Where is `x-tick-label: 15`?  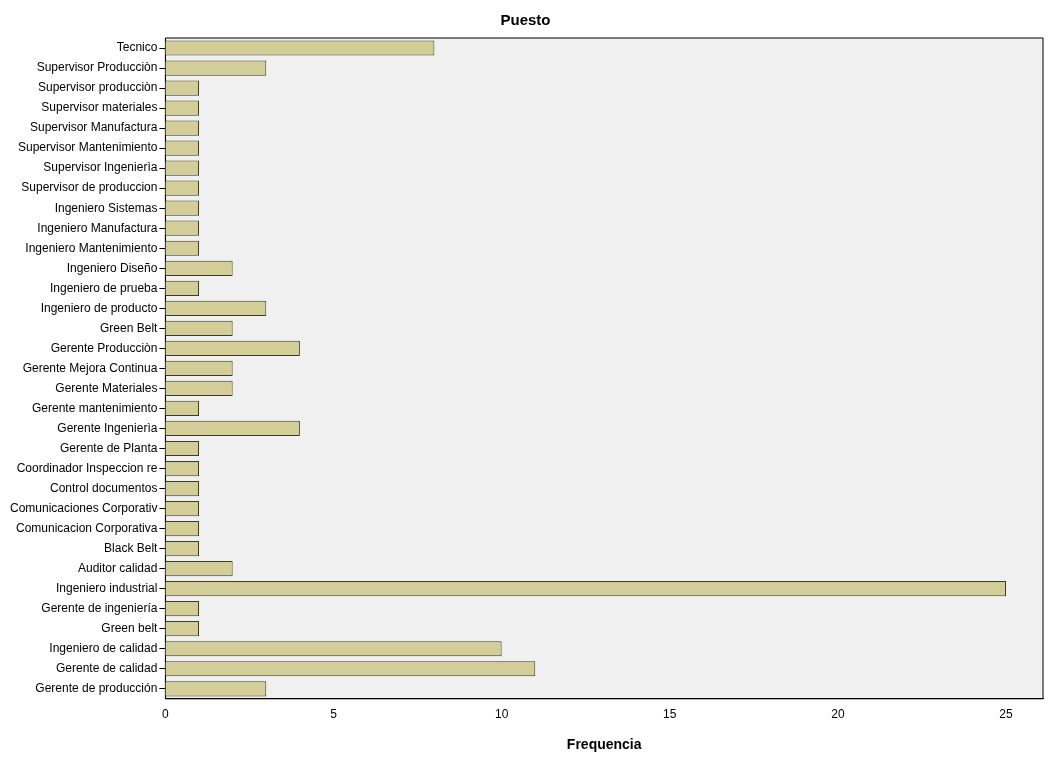 x-tick-label: 15 is located at coordinates (670, 714).